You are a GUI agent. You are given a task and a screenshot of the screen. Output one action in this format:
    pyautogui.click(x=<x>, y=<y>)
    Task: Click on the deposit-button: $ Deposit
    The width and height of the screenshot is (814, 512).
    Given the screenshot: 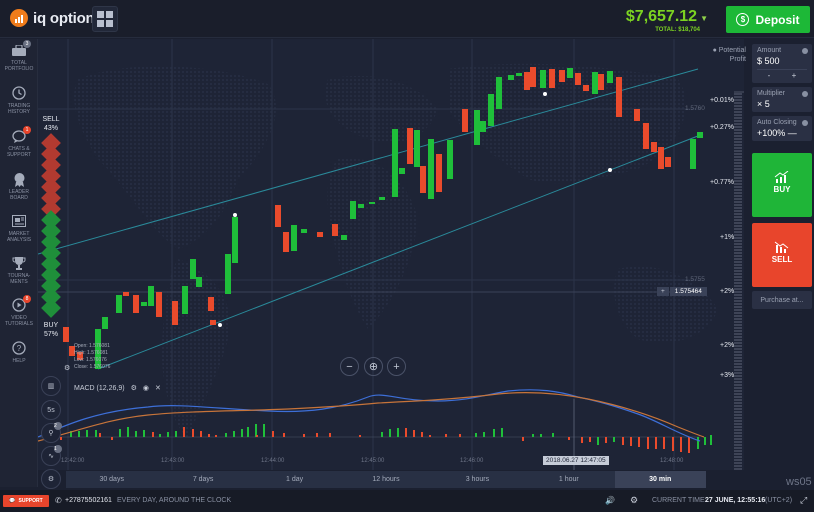 What is the action you would take?
    pyautogui.click(x=768, y=19)
    